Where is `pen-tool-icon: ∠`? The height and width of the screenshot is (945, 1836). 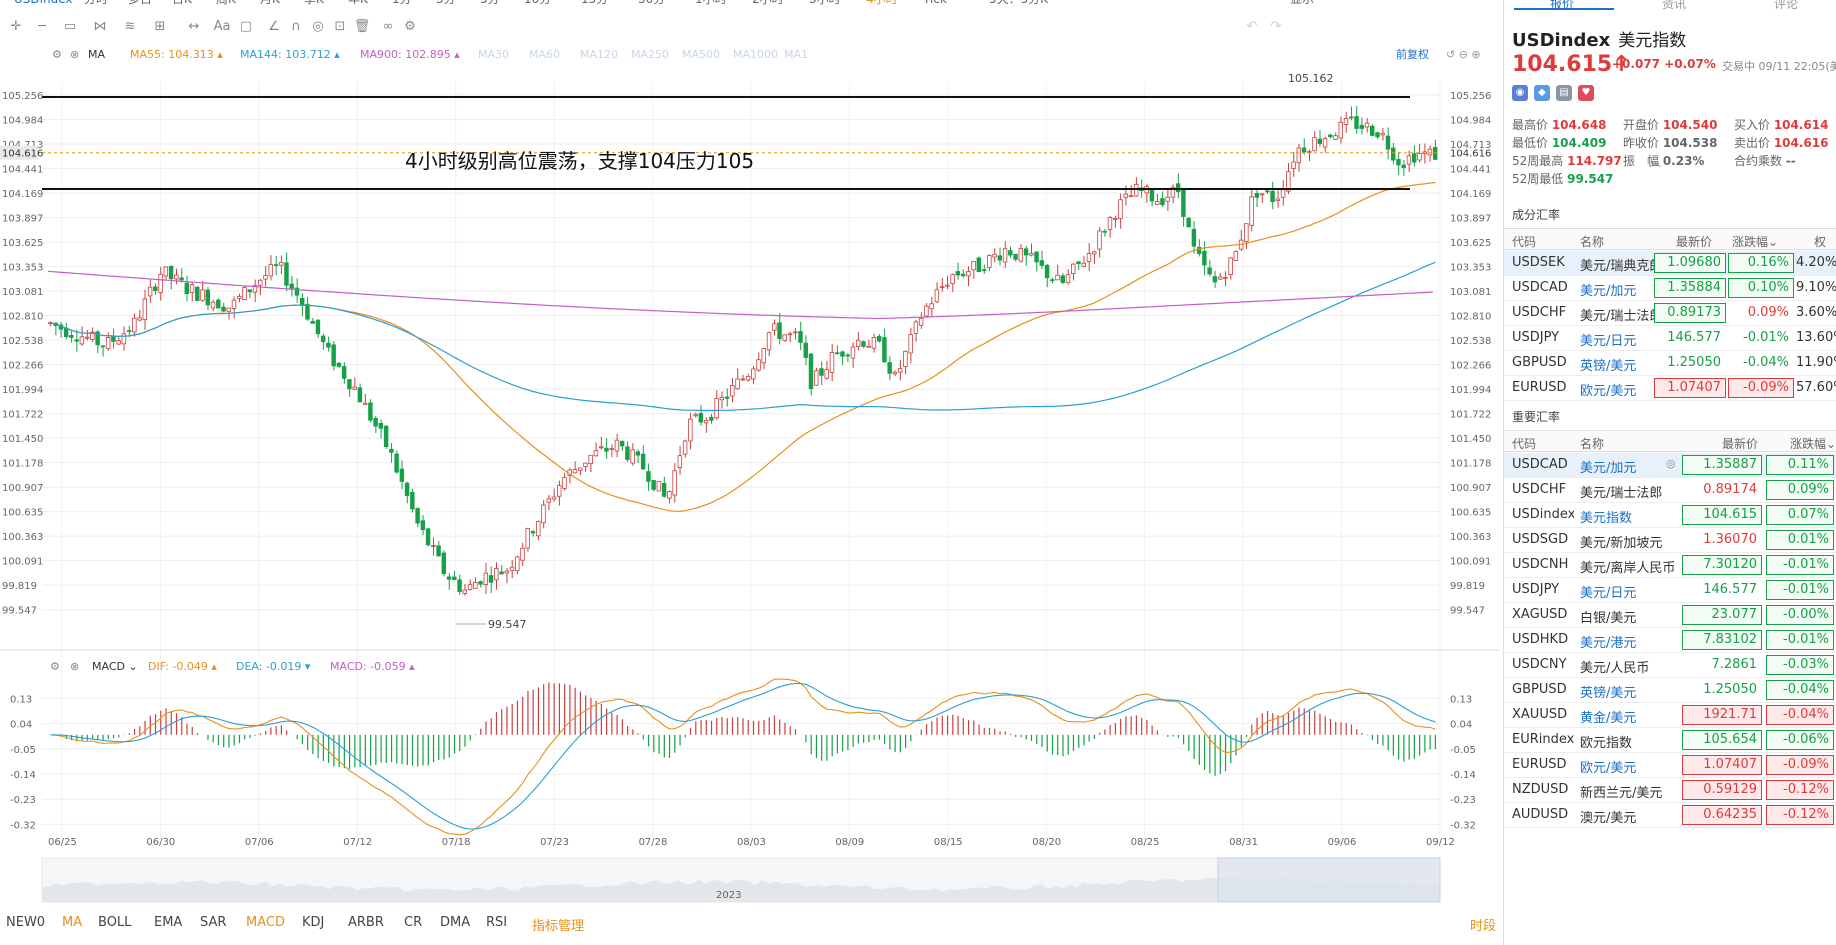
pen-tool-icon: ∠ is located at coordinates (274, 26).